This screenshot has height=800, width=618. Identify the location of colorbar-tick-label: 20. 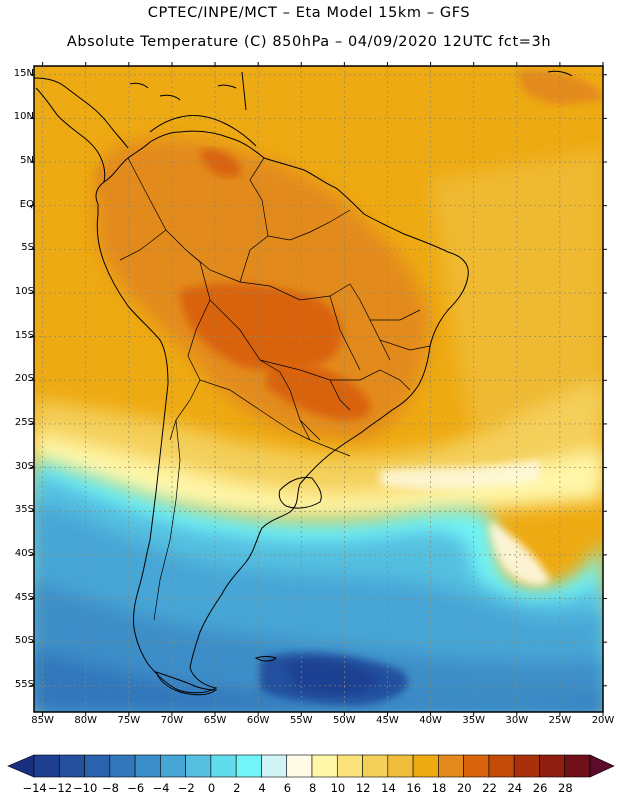
(464, 788).